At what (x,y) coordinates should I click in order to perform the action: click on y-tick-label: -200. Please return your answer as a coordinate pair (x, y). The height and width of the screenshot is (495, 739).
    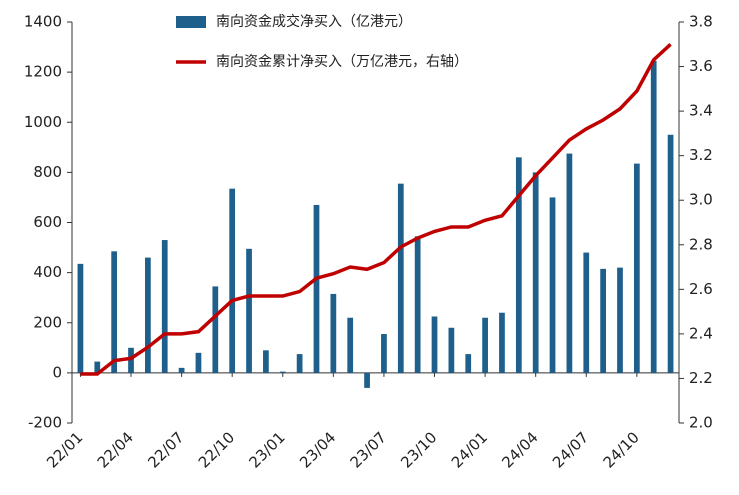
    Looking at the image, I should click on (45, 423).